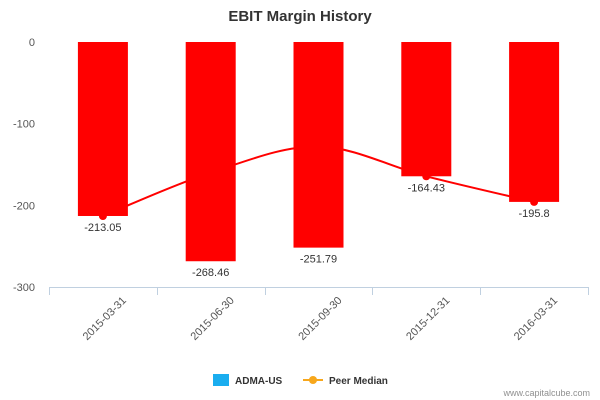 The width and height of the screenshot is (600, 400). Describe the element at coordinates (533, 214) in the screenshot. I see `data-label-2016-03-31: -195.8` at that location.